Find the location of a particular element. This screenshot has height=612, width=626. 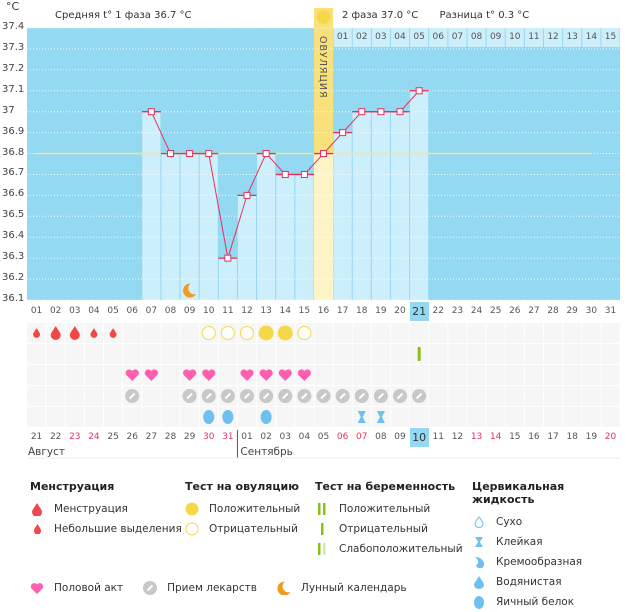

cycle-day-label: 06 is located at coordinates (132, 311).